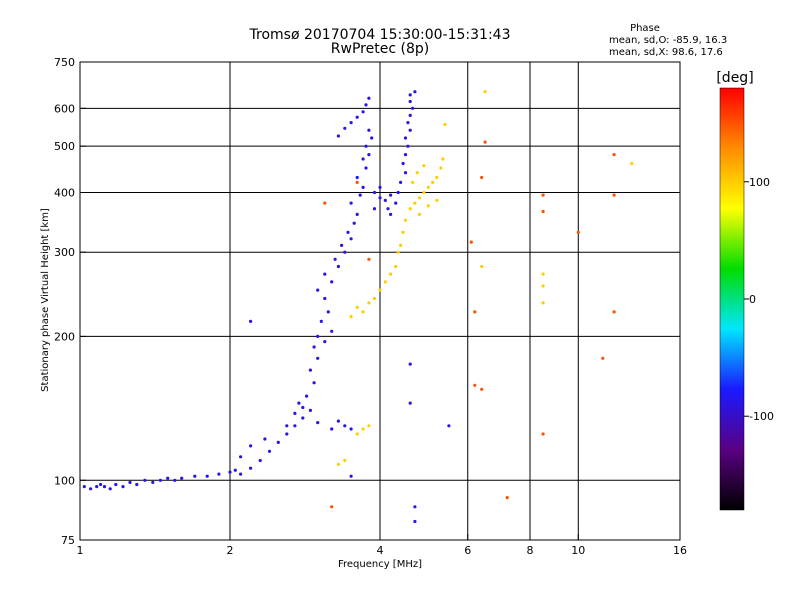 This screenshot has width=800, height=604. I want to click on y-tick-label: 600, so click(64, 108).